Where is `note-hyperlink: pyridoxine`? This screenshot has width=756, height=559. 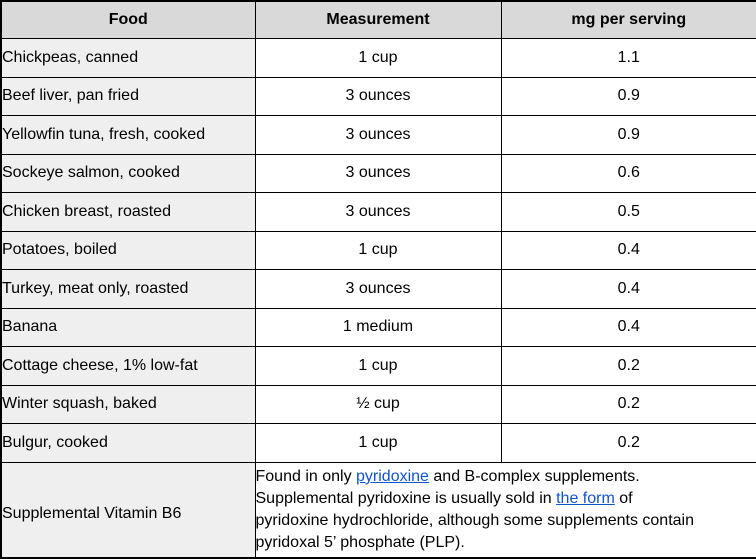
note-hyperlink: pyridoxine is located at coordinates (392, 476).